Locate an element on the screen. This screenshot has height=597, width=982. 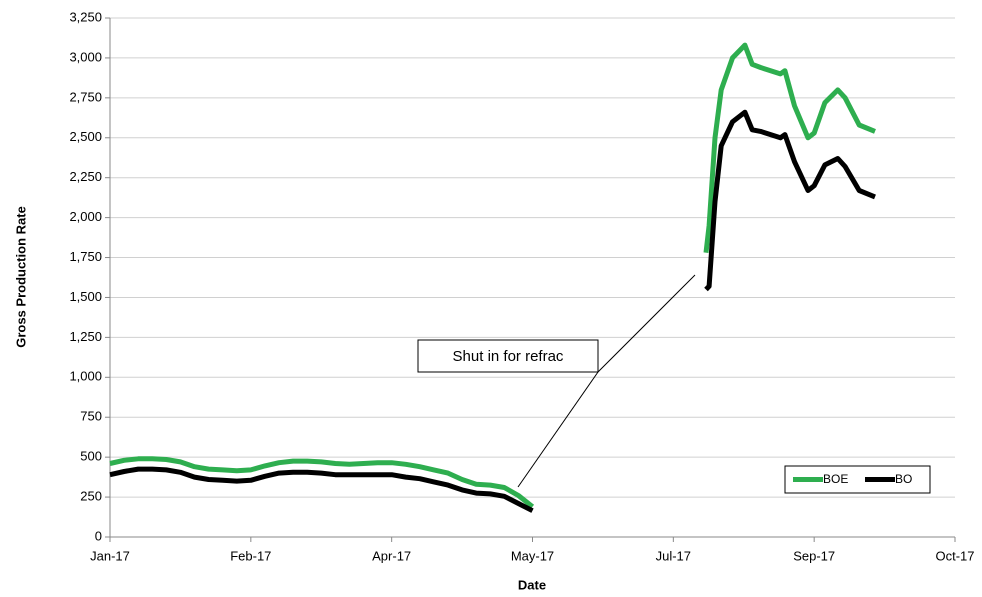
y-tick-label: 1,000 is located at coordinates (85, 376).